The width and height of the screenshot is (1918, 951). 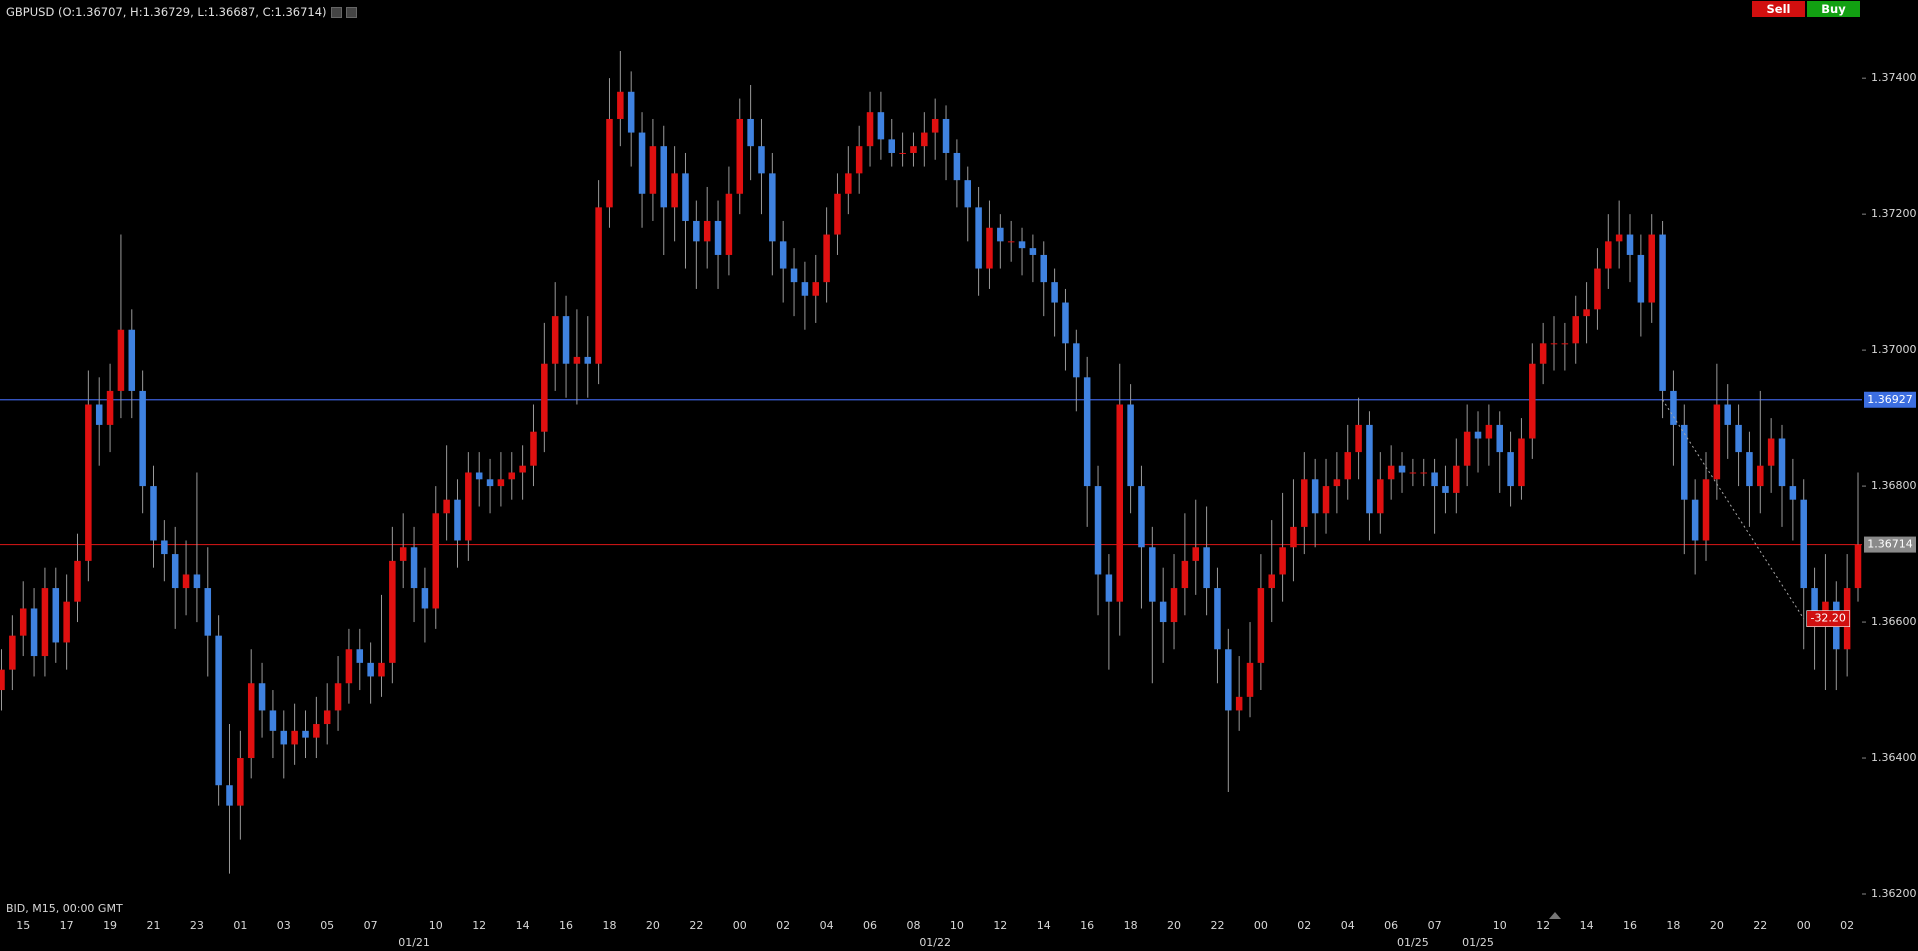 What do you see at coordinates (1894, 485) in the screenshot?
I see `y-tick-label: 1.36800` at bounding box center [1894, 485].